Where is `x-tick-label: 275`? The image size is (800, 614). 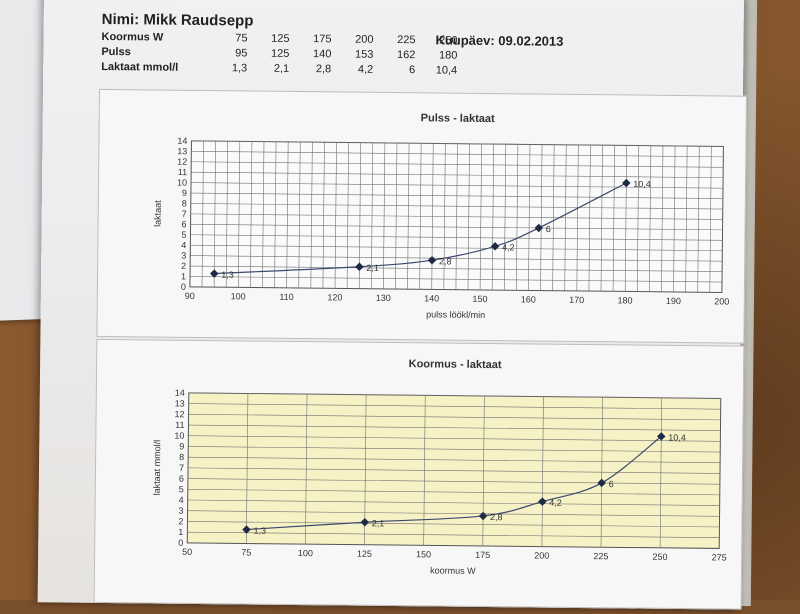
x-tick-label: 275 is located at coordinates (719, 557).